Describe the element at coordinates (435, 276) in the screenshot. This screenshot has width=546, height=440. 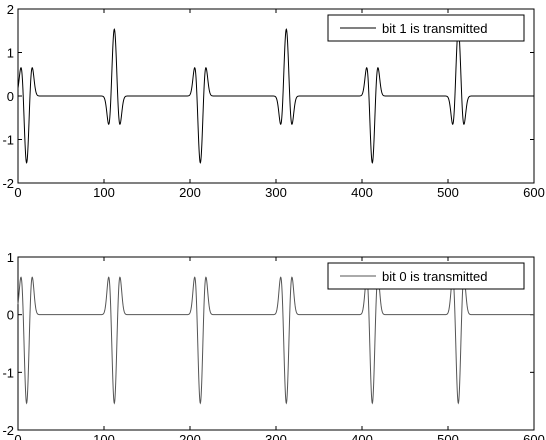
I see `legend-label: bit 0 is transmitted` at that location.